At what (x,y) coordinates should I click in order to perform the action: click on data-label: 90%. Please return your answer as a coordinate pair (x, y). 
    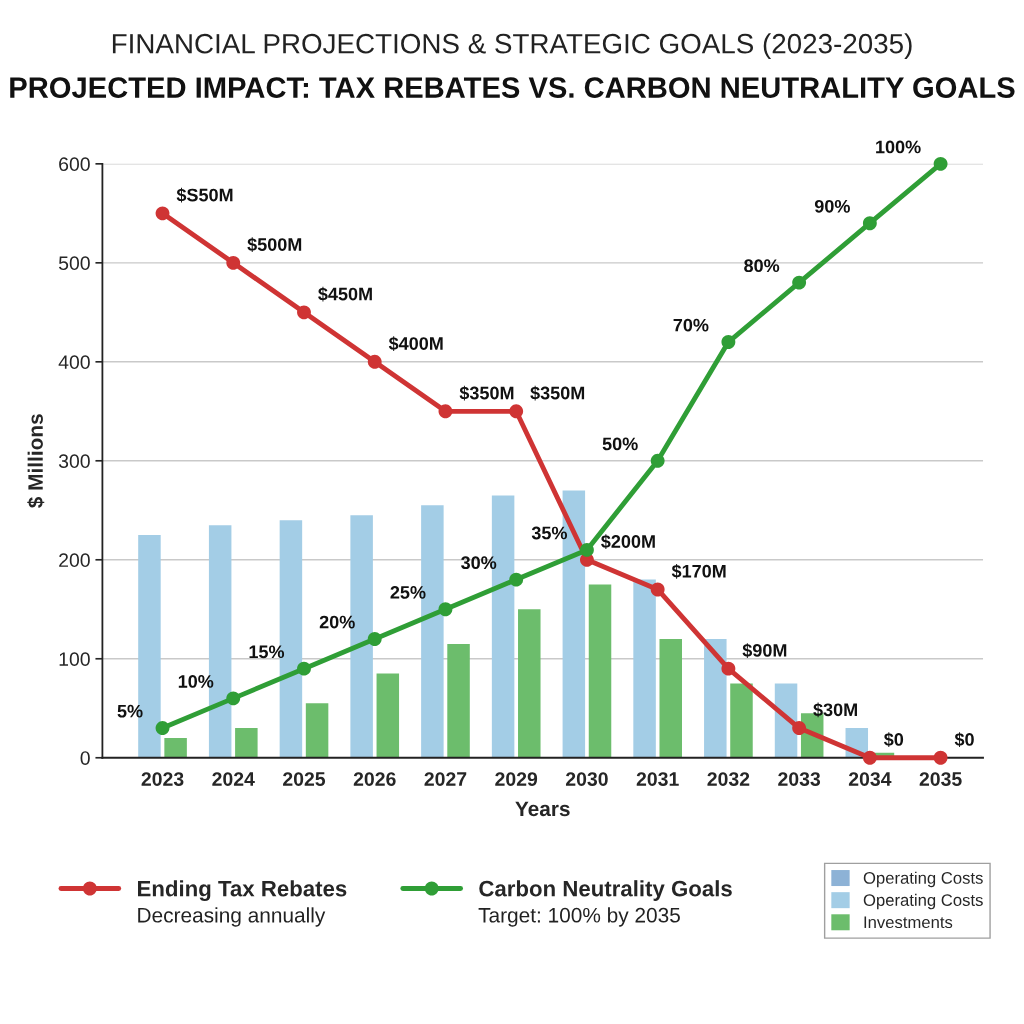
    Looking at the image, I should click on (832, 206).